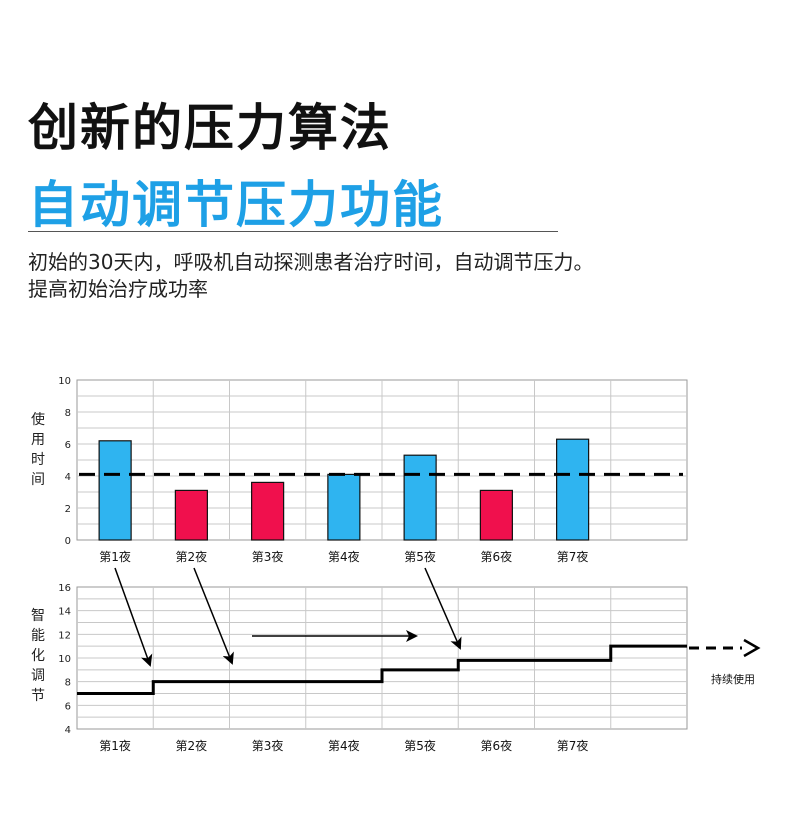 This screenshot has height=824, width=790. Describe the element at coordinates (38, 656) in the screenshot. I see `step-chart-y-label: 智能化调节` at that location.